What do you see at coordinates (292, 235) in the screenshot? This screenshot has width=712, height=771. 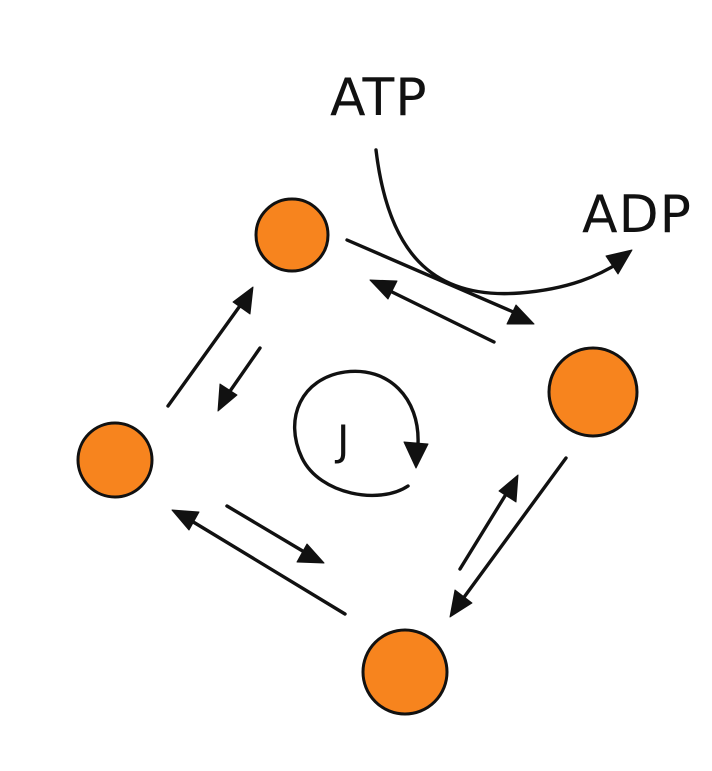 I see `node-top` at bounding box center [292, 235].